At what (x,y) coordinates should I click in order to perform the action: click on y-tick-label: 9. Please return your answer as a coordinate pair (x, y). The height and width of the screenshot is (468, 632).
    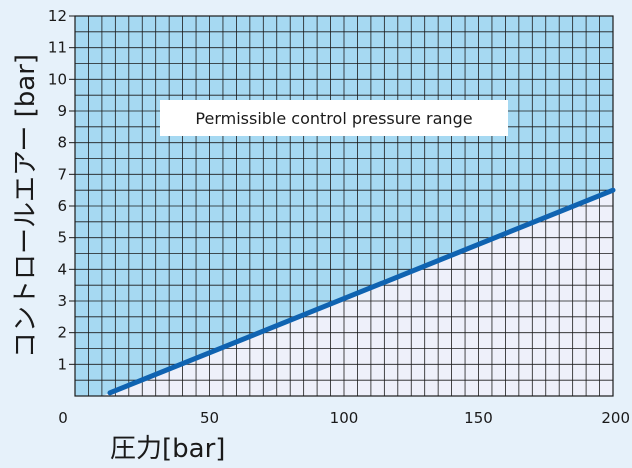
    Looking at the image, I should click on (62, 111).